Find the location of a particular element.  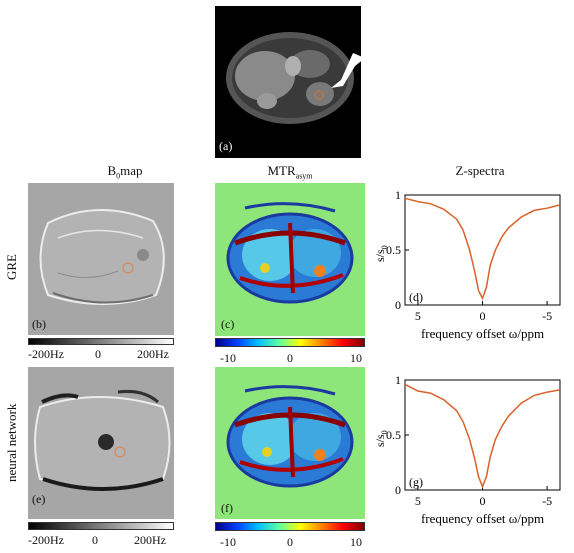

panel-g-letter: (g) is located at coordinates (416, 482).